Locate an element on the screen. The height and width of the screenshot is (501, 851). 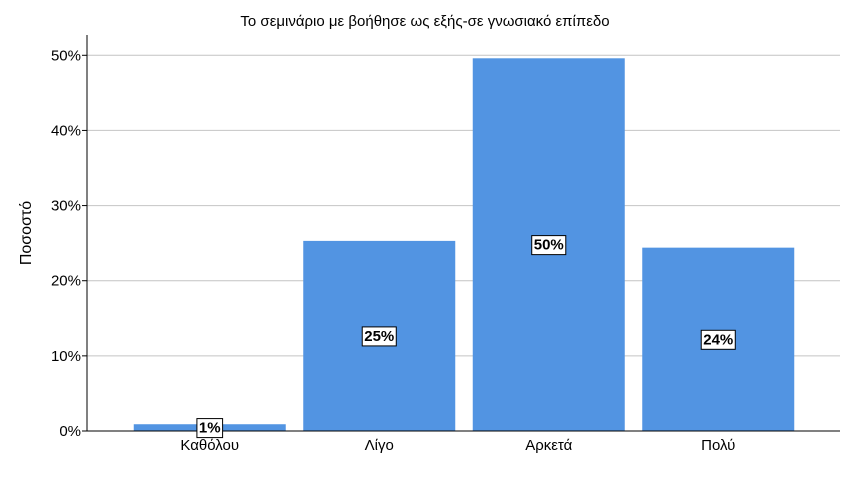
y-tick-label: 10% is located at coordinates (66, 356).